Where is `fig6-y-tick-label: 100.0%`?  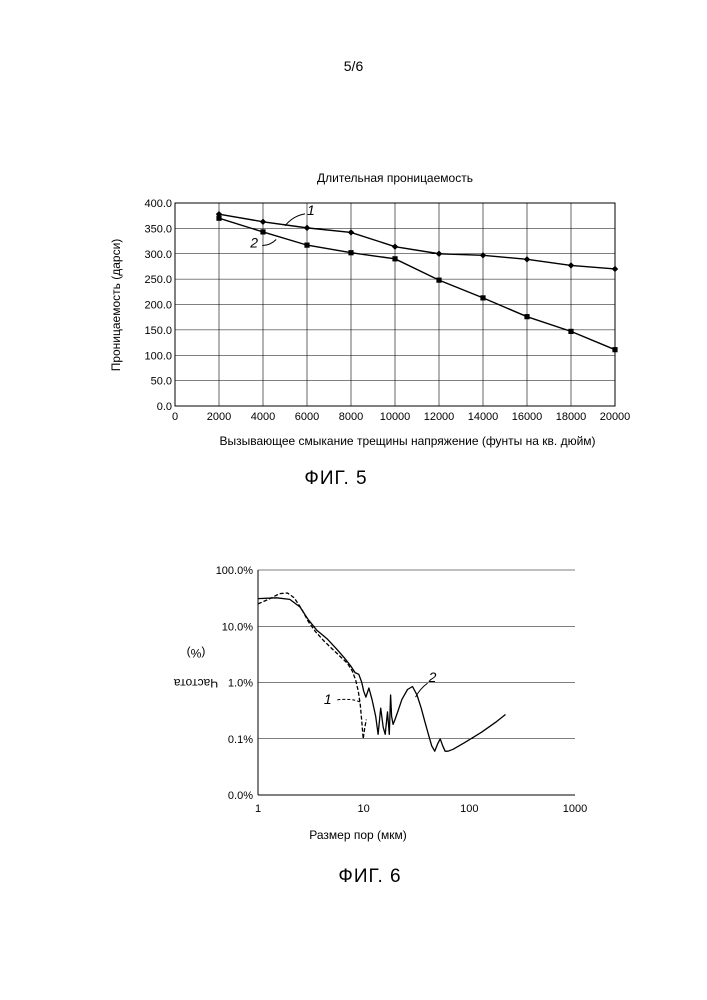 fig6-y-tick-label: 100.0% is located at coordinates (235, 571).